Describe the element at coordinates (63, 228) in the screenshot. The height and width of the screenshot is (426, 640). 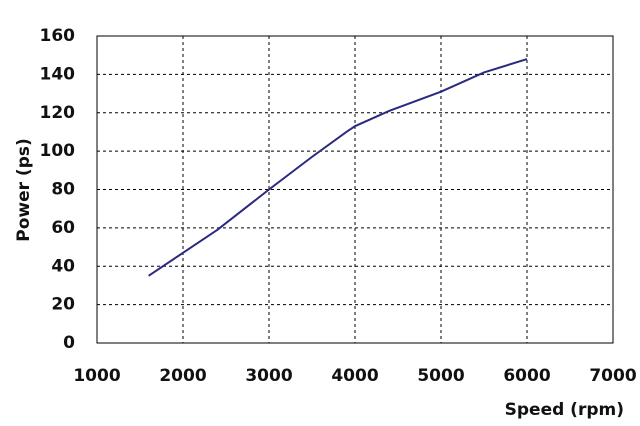
I see `y-tick-label: 60` at that location.